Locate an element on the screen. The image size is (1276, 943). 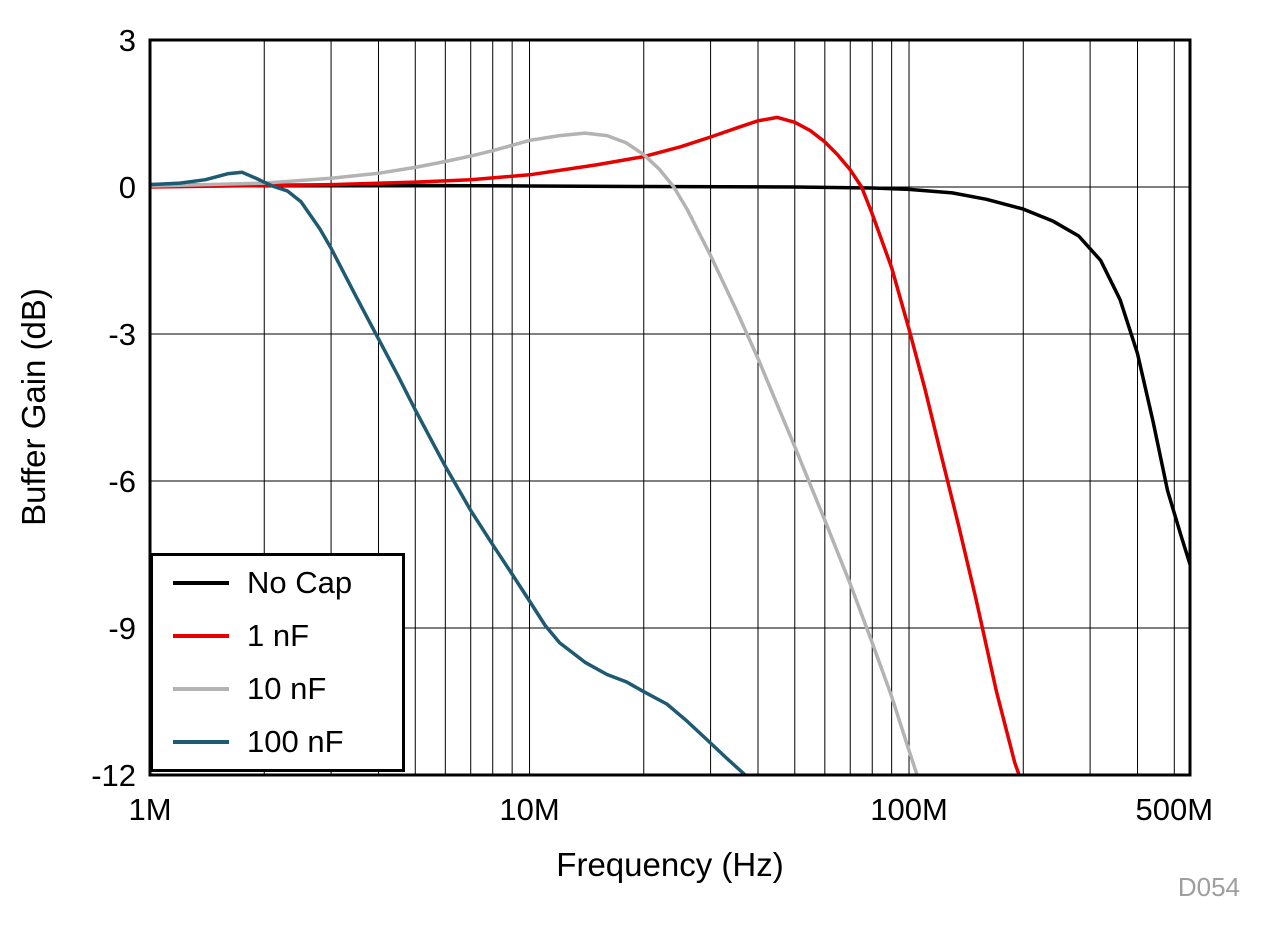
svg-text: -3 is located at coordinates (122, 334).